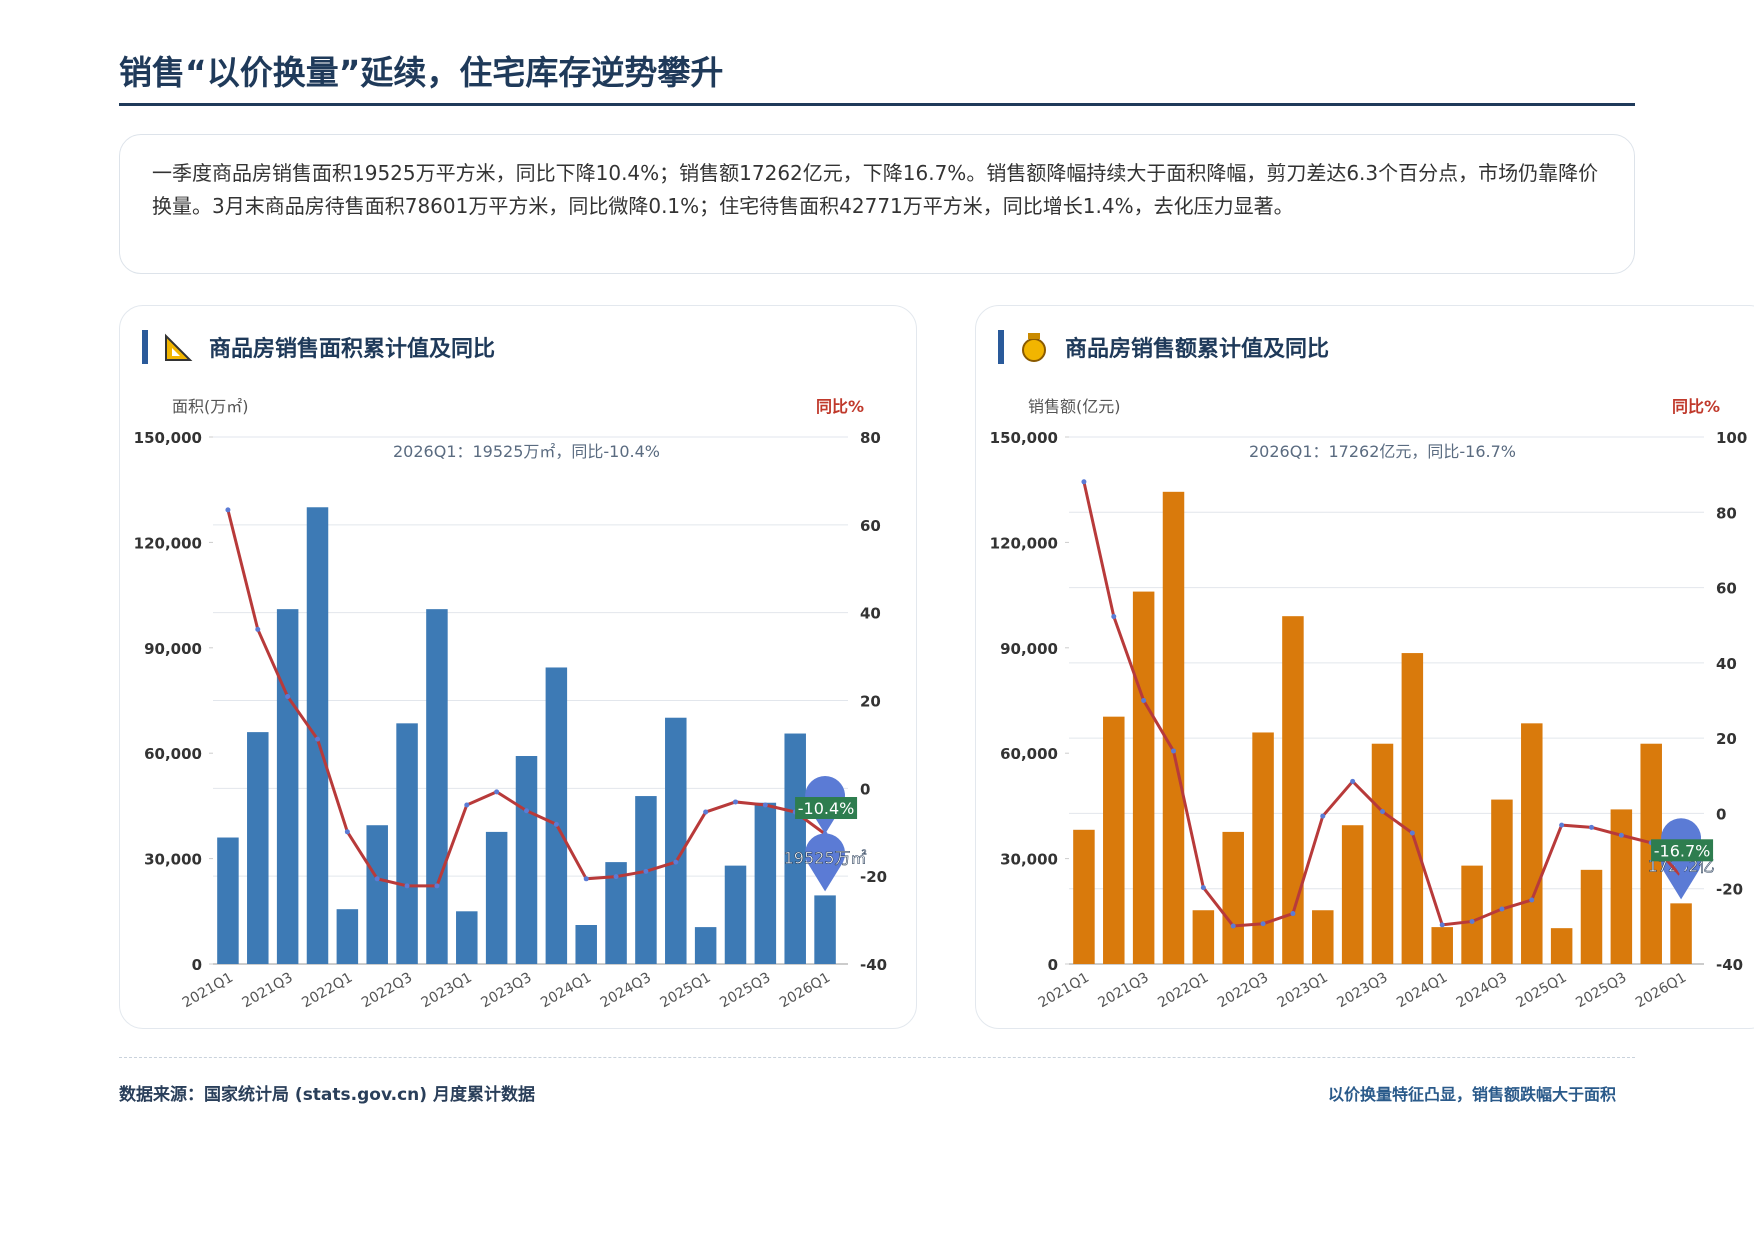  I want to click on y2-tick-label: 0, so click(1721, 814).